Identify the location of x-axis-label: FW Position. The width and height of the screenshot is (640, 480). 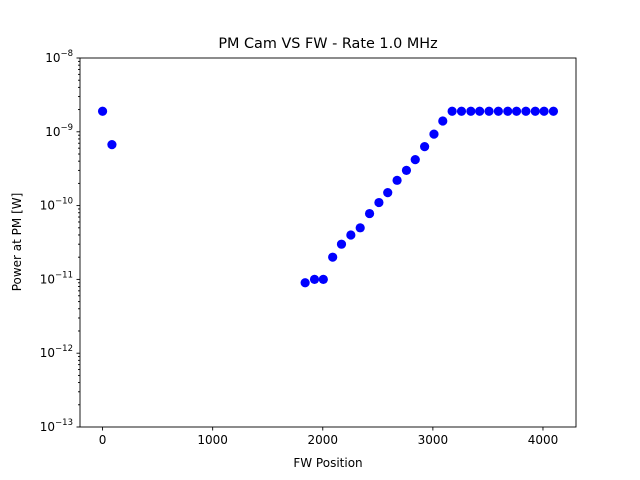
(327, 463).